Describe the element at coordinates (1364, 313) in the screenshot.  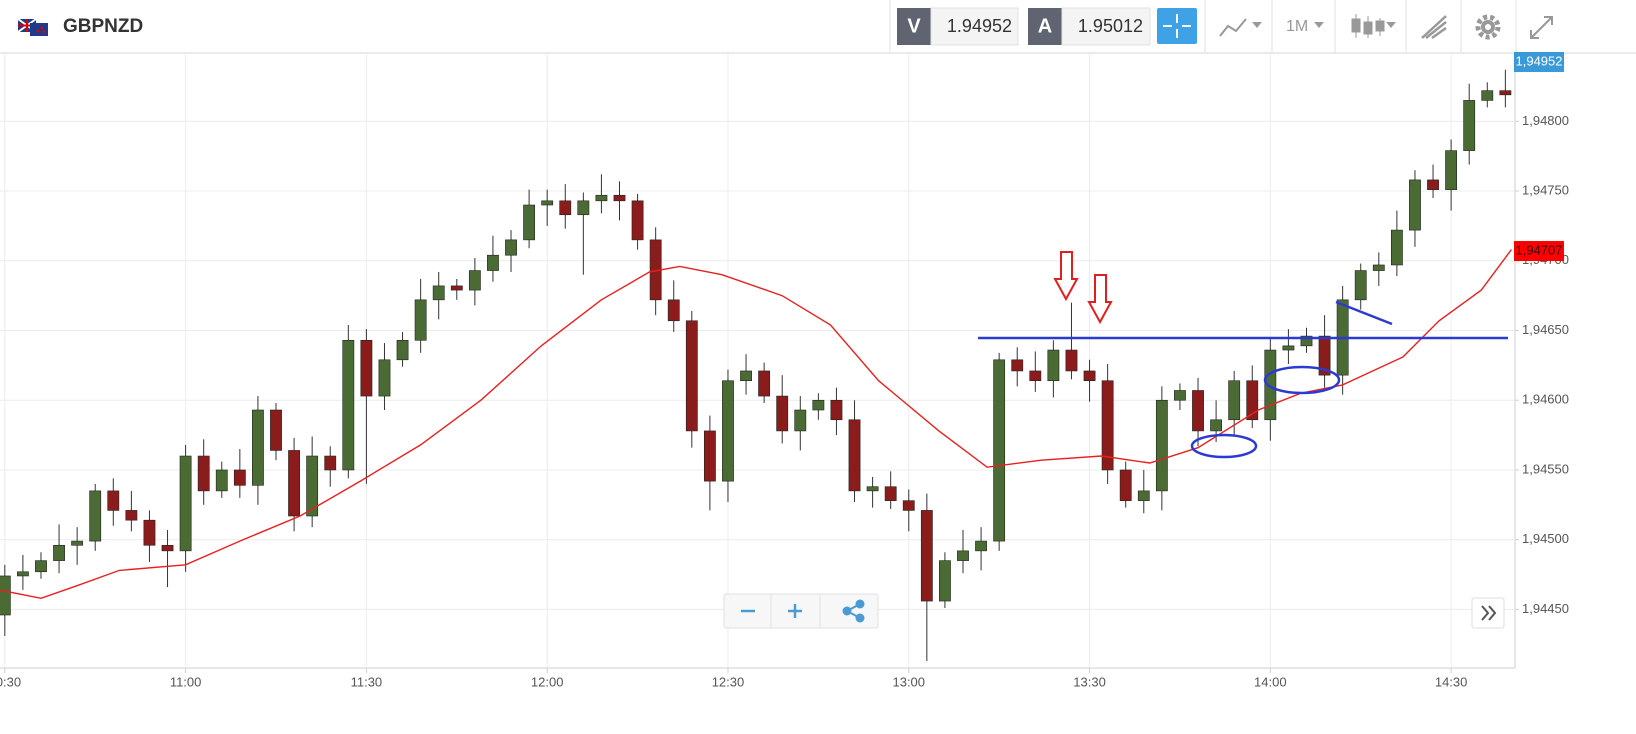
I see `trend-stroke` at that location.